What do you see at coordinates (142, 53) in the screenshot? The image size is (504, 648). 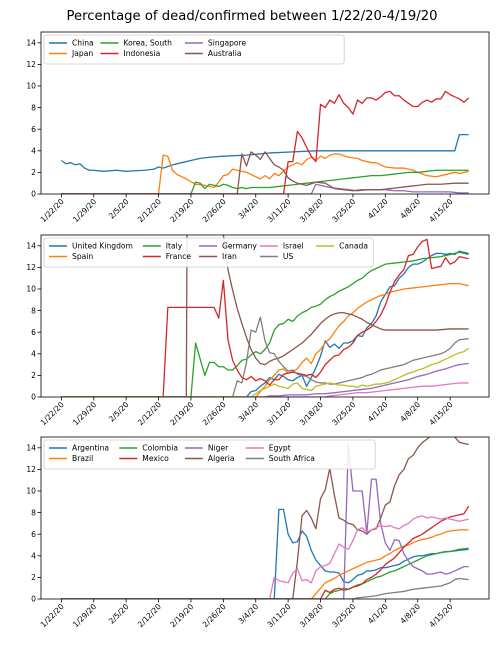 I see `legend-label: Indonesia` at bounding box center [142, 53].